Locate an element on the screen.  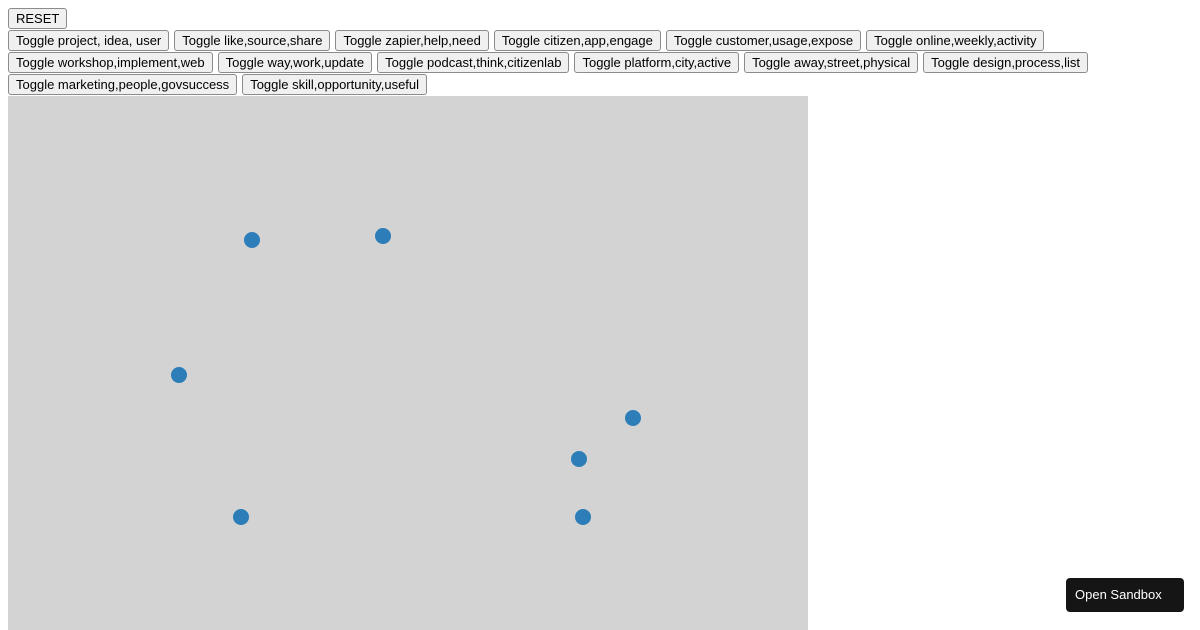
toggle-button: Toggle customer,usage,expose is located at coordinates (763, 40).